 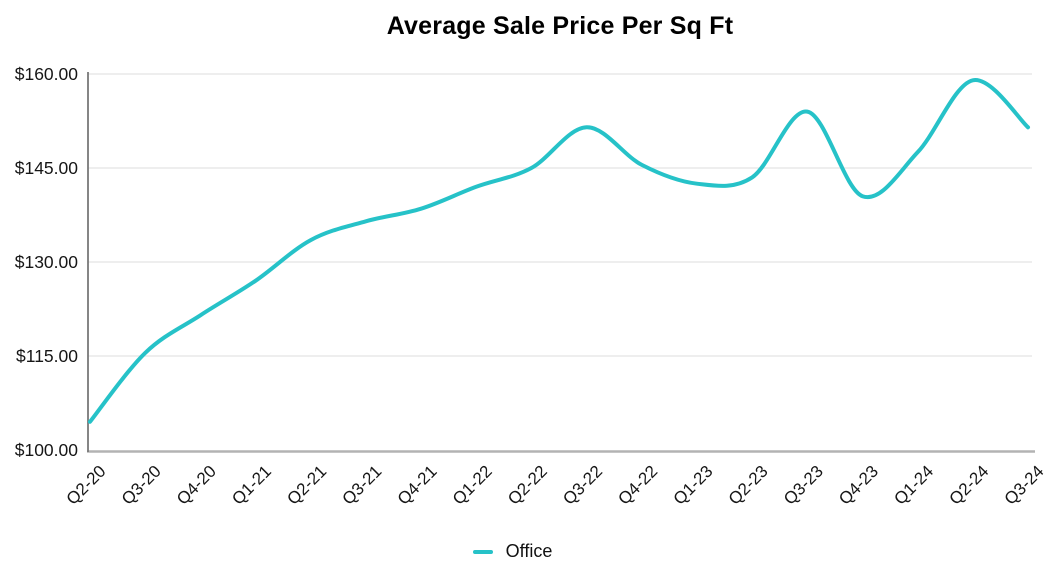 What do you see at coordinates (560, 26) in the screenshot?
I see `chart-title: Average Sale Price Per Sq Ft` at bounding box center [560, 26].